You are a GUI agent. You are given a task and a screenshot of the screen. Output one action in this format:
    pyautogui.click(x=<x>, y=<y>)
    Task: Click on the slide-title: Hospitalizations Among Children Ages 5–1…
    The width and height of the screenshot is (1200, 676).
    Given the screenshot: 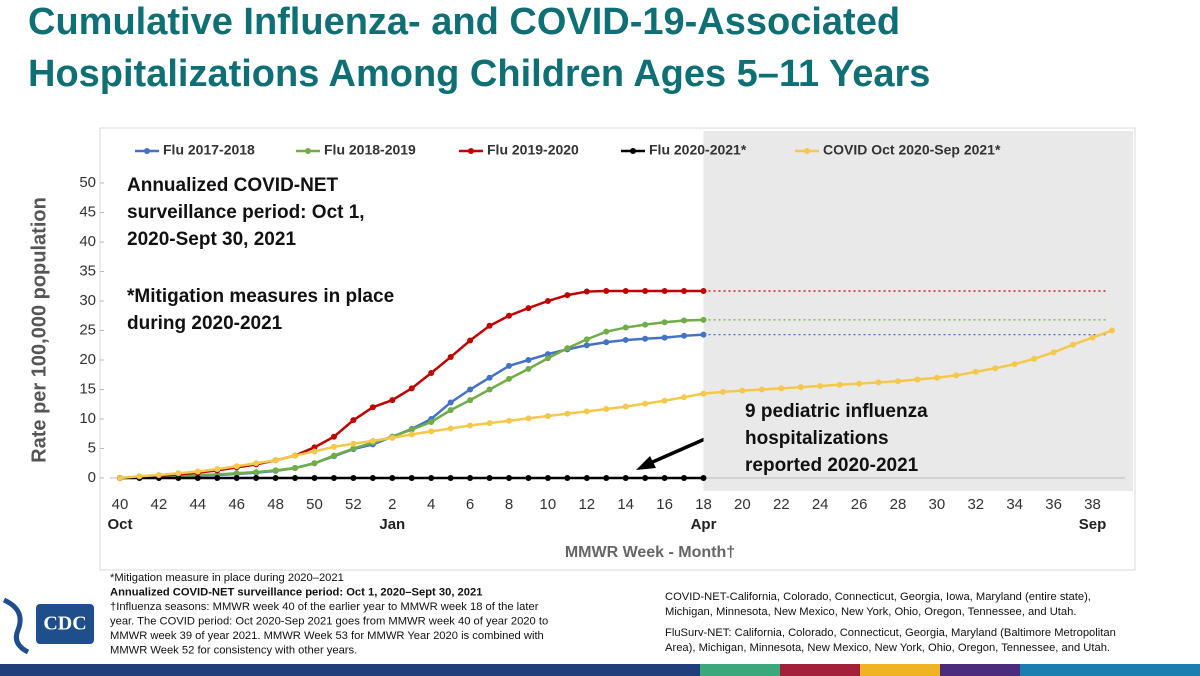 What is the action you would take?
    pyautogui.click(x=479, y=74)
    